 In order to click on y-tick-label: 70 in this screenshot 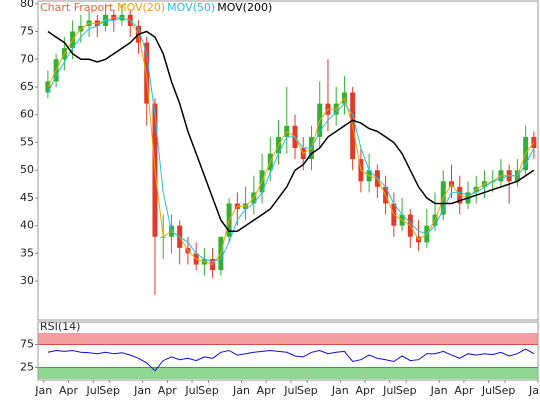, I will do `click(27, 58)`.